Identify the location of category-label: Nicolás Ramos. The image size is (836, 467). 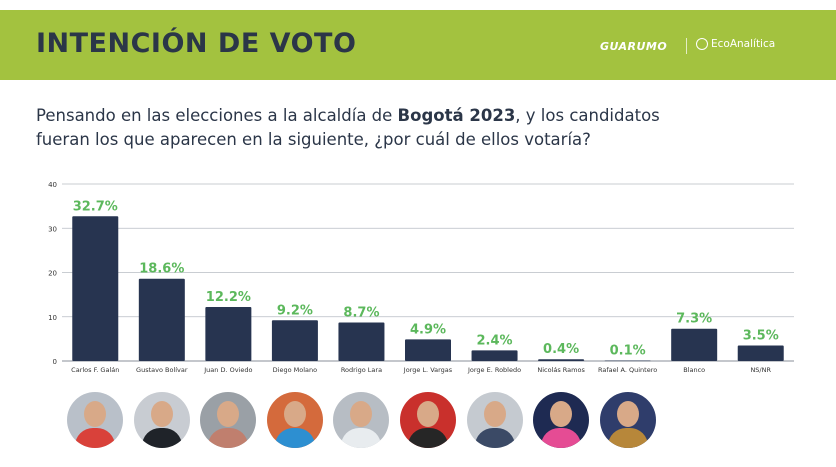
(561, 370).